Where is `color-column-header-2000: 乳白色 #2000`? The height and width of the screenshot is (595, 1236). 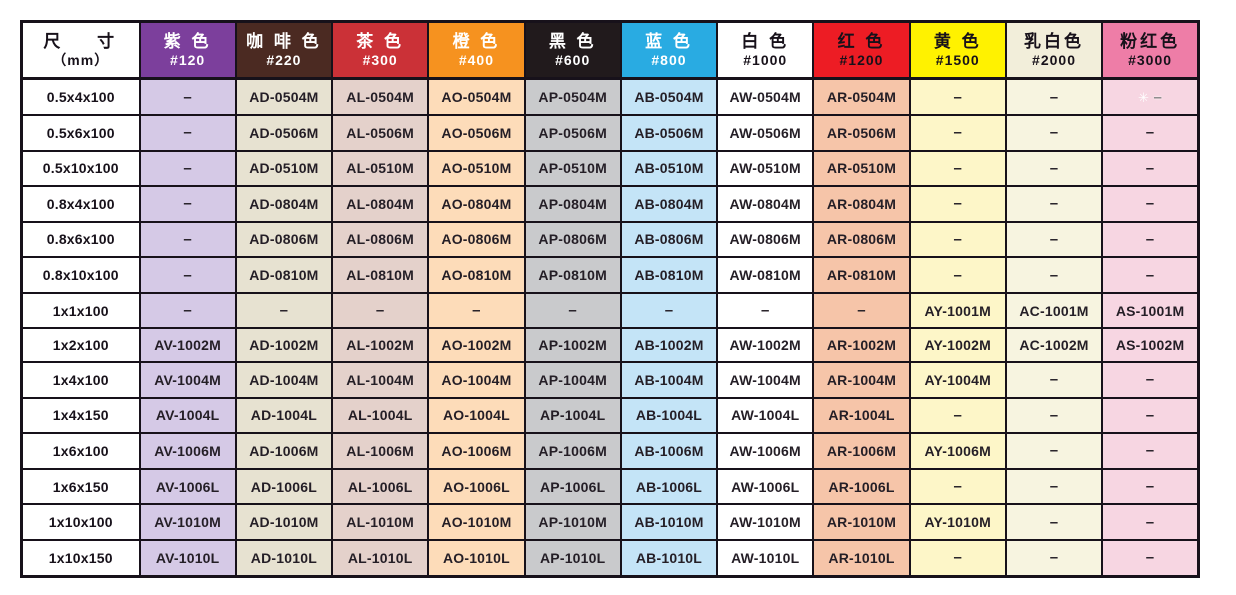 color-column-header-2000: 乳白色 #2000 is located at coordinates (1054, 50).